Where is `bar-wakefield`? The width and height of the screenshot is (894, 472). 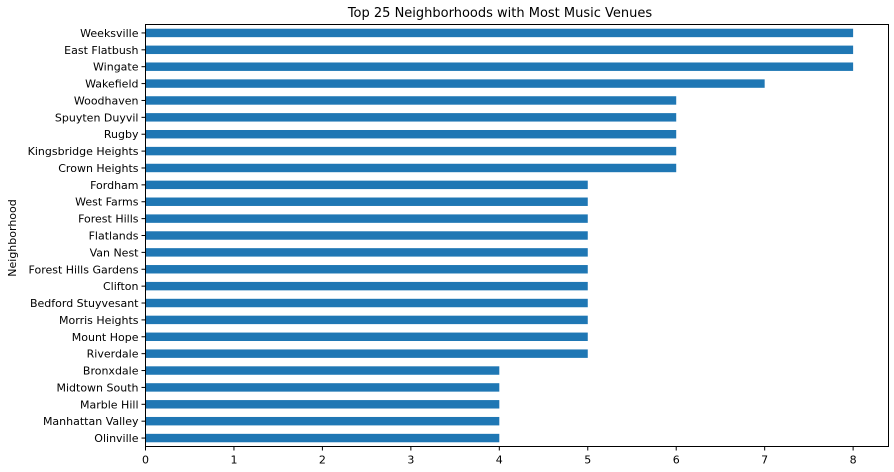 bar-wakefield is located at coordinates (455, 83).